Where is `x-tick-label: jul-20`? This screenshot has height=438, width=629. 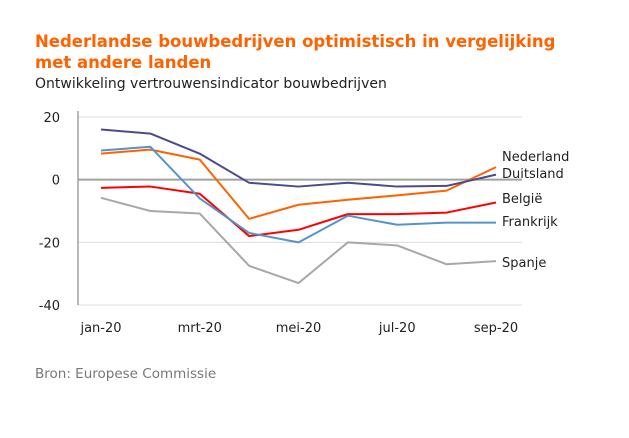
x-tick-label: jul-20 is located at coordinates (397, 328).